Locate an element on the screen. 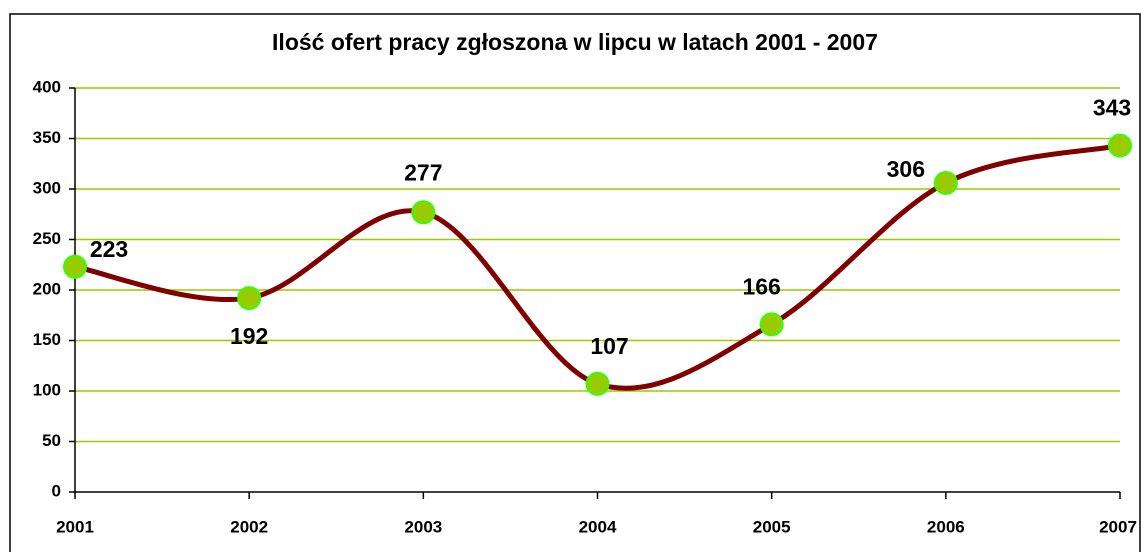 The width and height of the screenshot is (1148, 552). data-label: 166 is located at coordinates (761, 286).